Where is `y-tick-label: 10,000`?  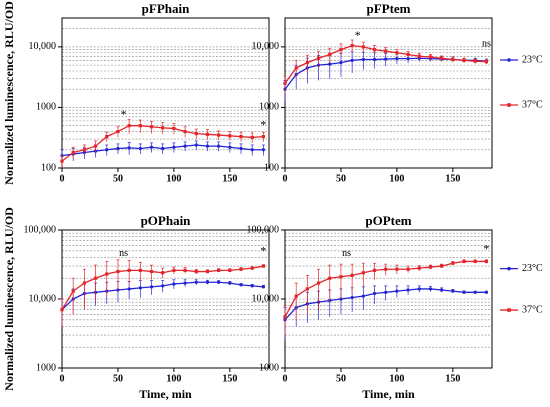
y-tick-label: 10,000 is located at coordinates (43, 46).